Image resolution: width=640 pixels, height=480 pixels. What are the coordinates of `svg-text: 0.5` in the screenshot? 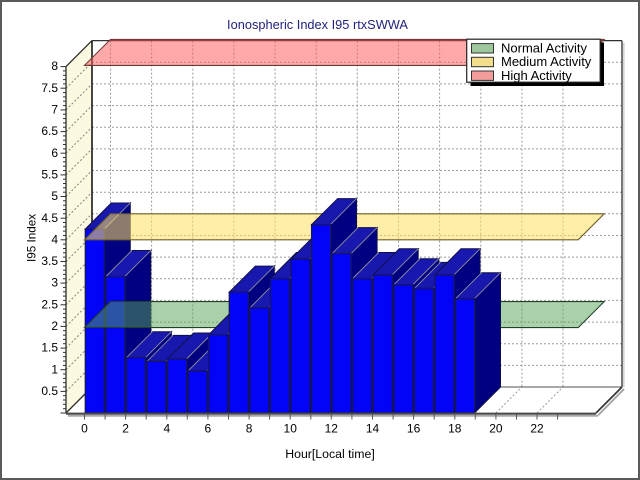 It's located at (49, 391).